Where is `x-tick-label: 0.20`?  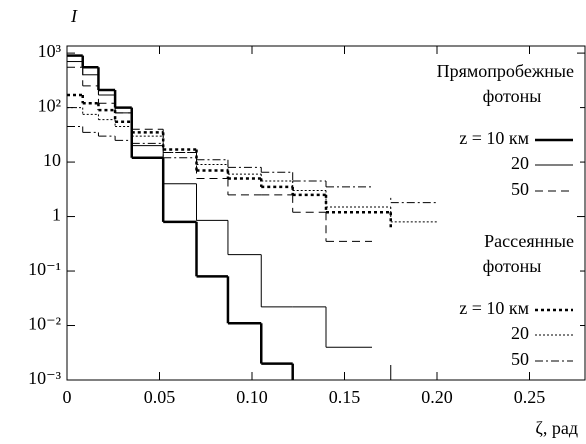
x-tick-label: 0.20 is located at coordinates (437, 397).